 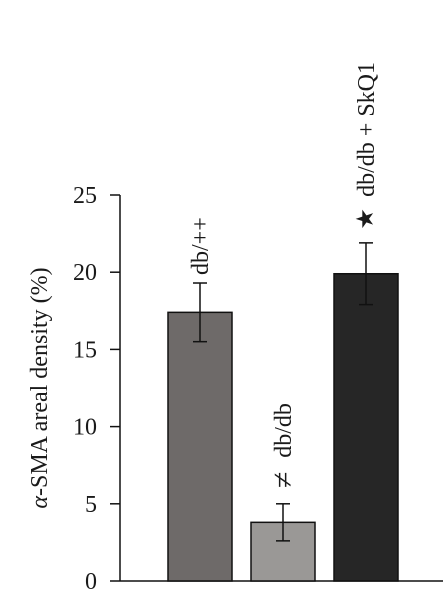 What do you see at coordinates (40, 381) in the screenshot?
I see `y-axis-label-text: -SMA areal density (%)` at bounding box center [40, 381].